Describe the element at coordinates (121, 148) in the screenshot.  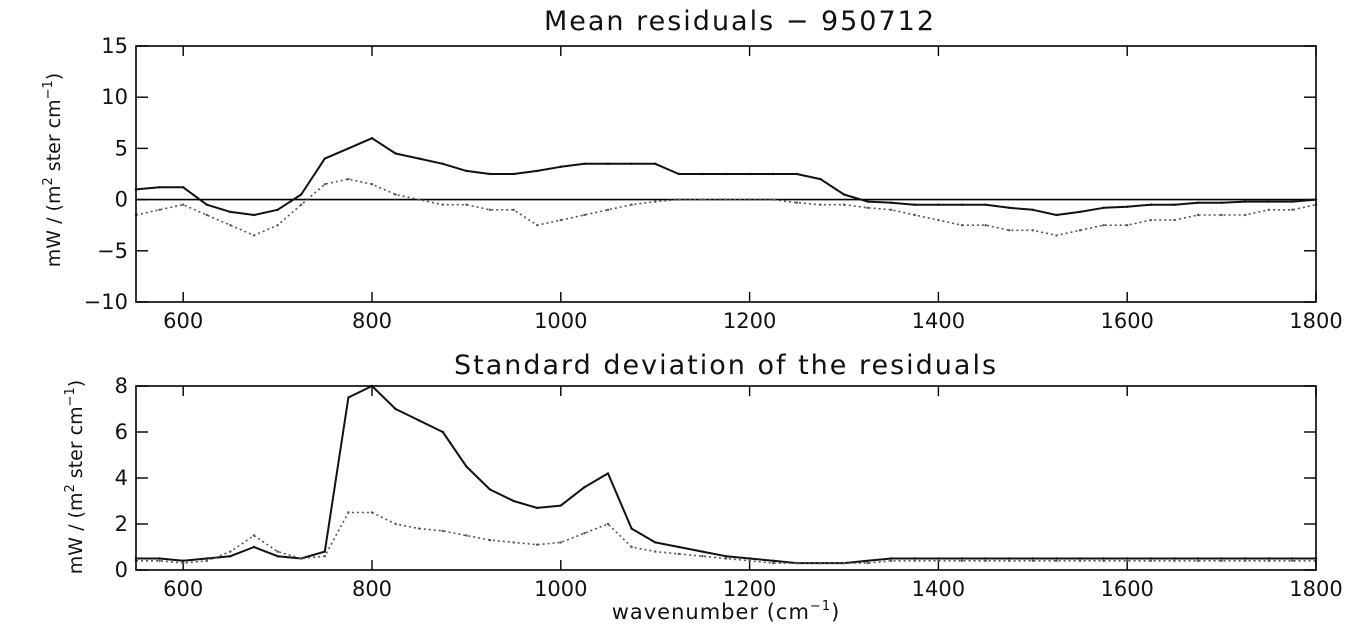
I see `mean-ytick-label-3: 5` at that location.